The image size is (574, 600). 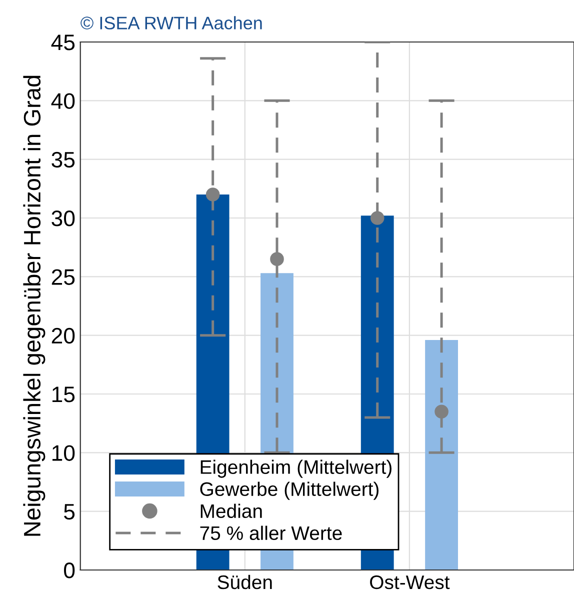 What do you see at coordinates (69, 512) in the screenshot?
I see `y-tick-label: 5` at bounding box center [69, 512].